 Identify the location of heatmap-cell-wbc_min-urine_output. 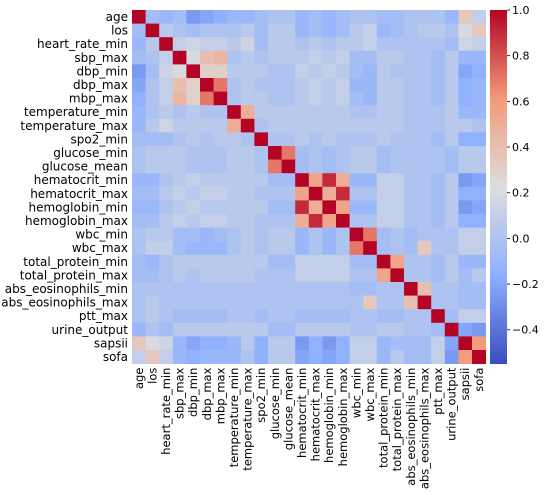
(451, 234).